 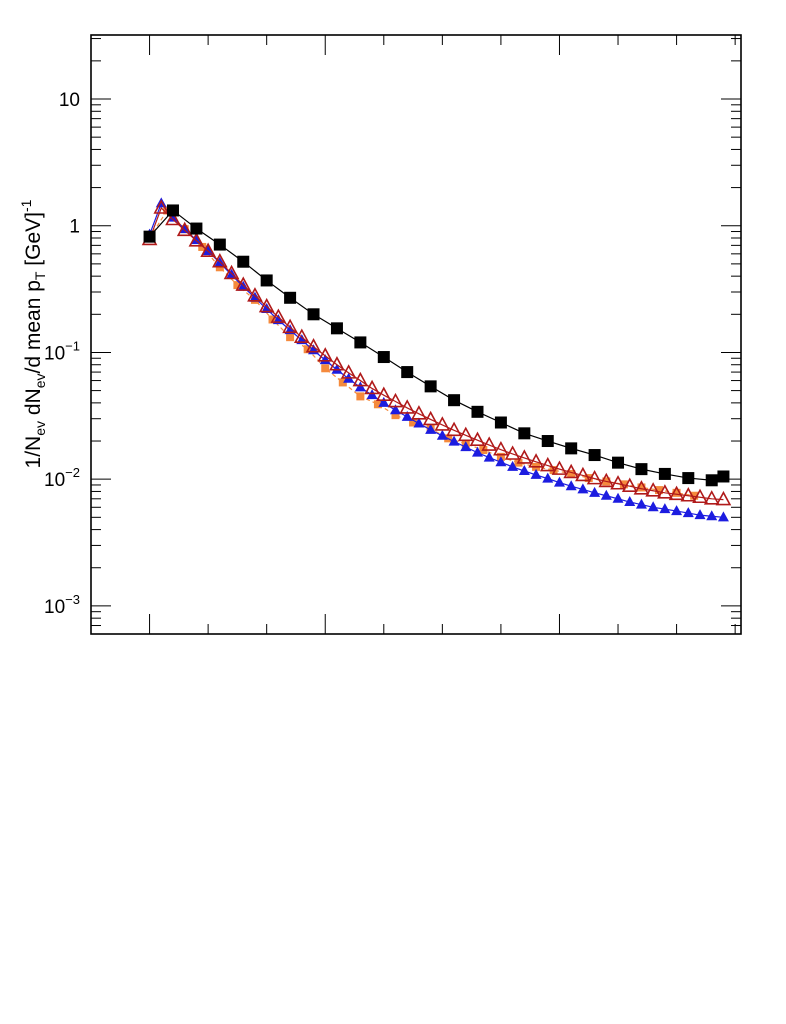 What do you see at coordinates (26, 205) in the screenshot?
I see `y-title-sup: -1` at bounding box center [26, 205].